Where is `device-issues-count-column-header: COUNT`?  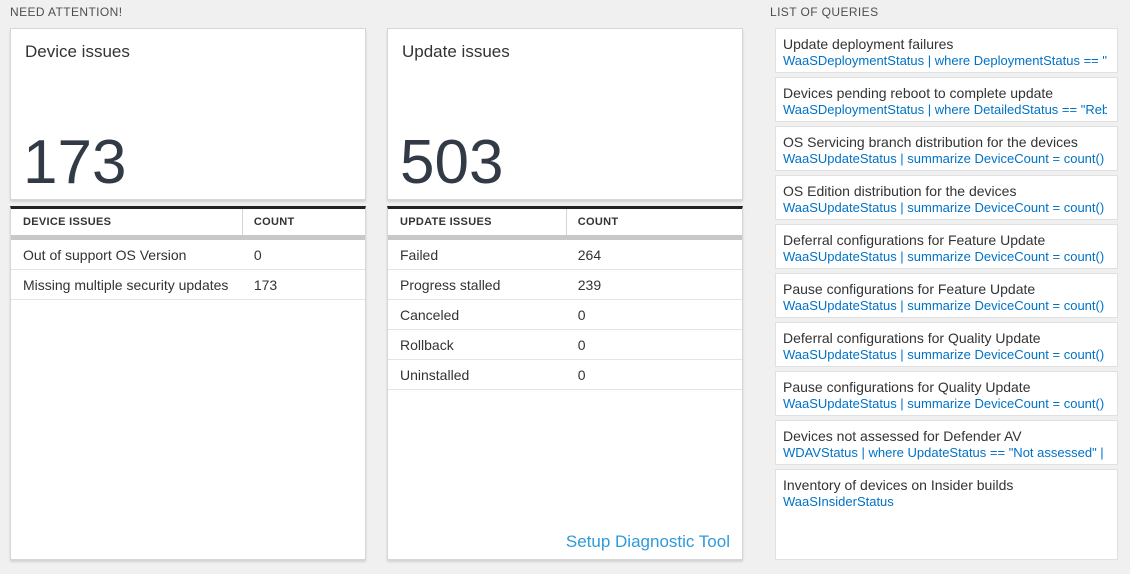
device-issues-count-column-header: COUNT is located at coordinates (274, 222).